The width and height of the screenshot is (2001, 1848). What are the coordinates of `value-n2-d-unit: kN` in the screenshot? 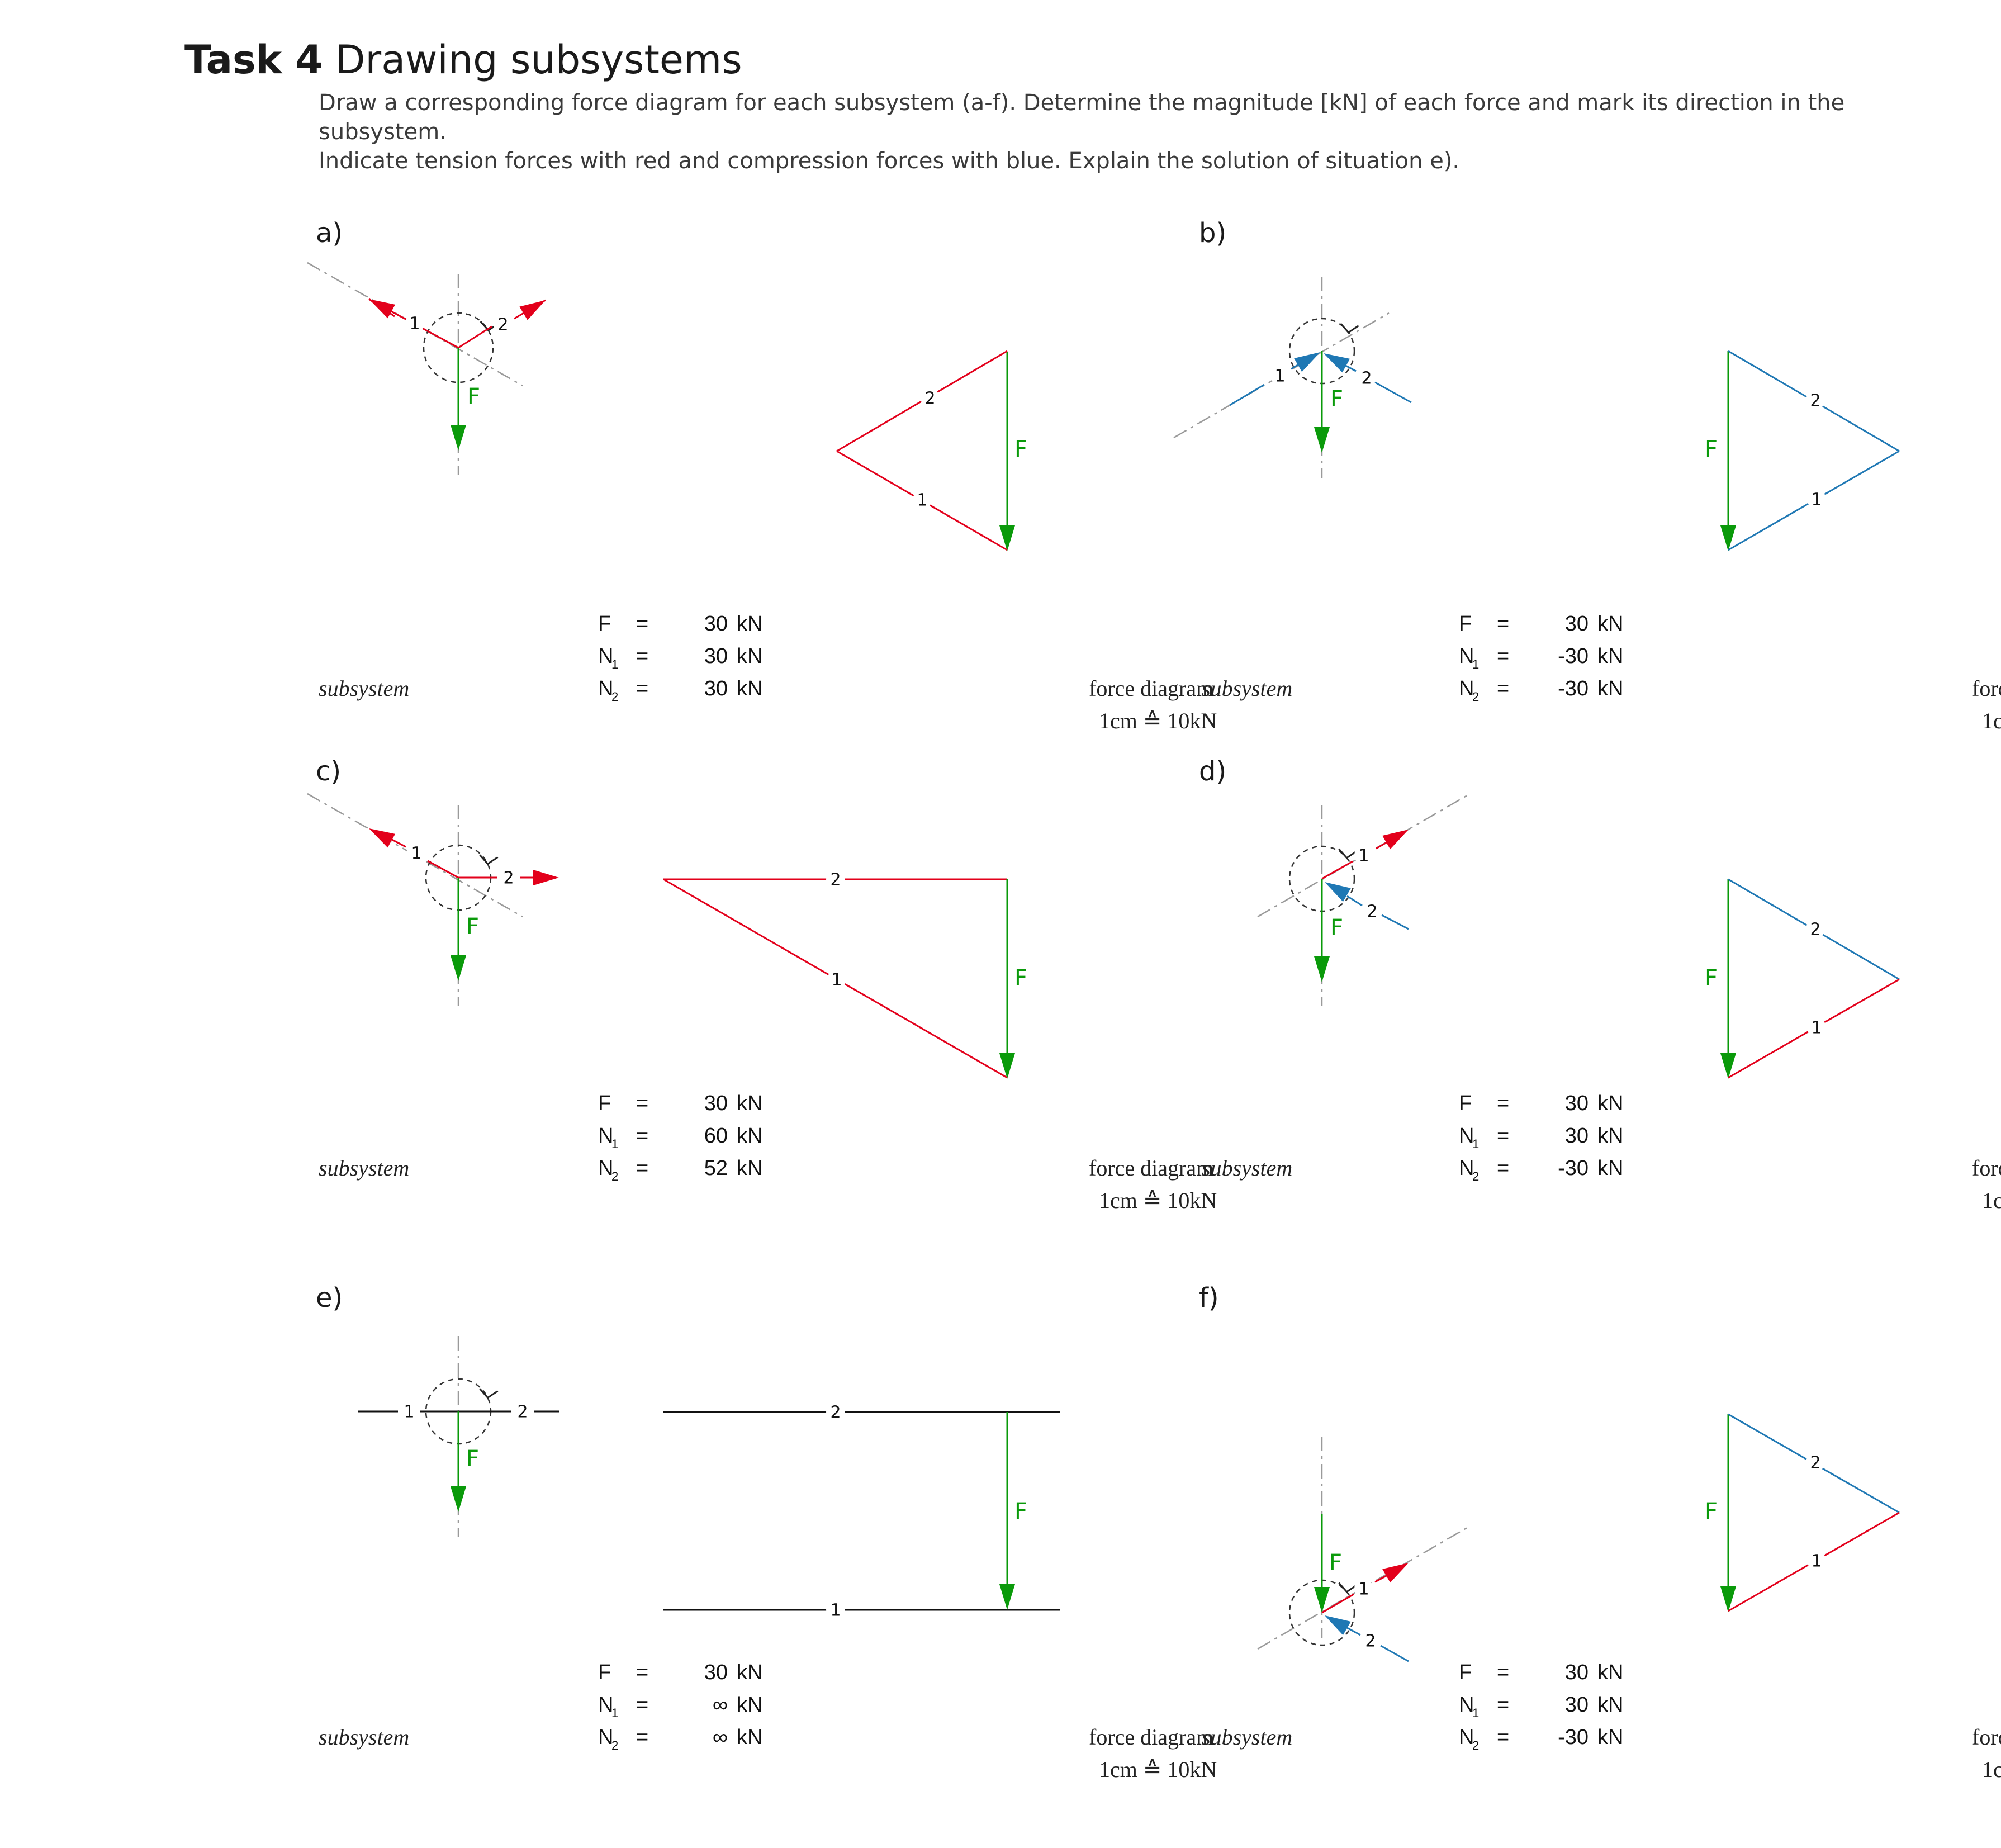 It's located at (1610, 1168).